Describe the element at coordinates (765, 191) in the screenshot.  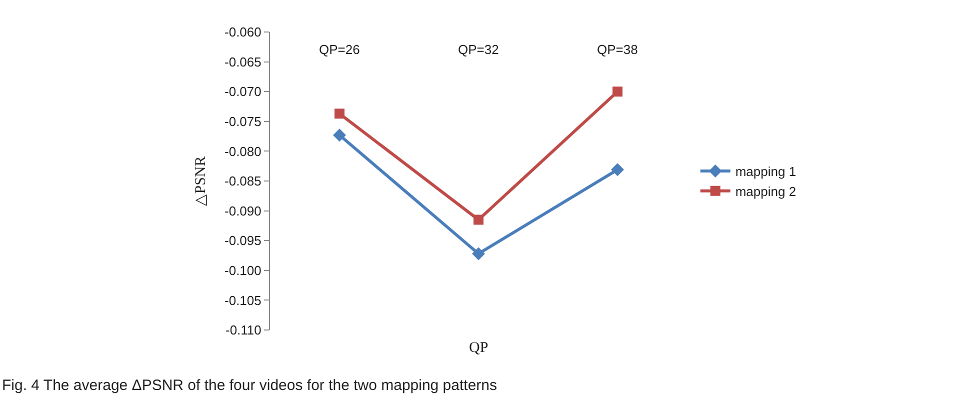
I see `legend-label: mapping 2` at that location.